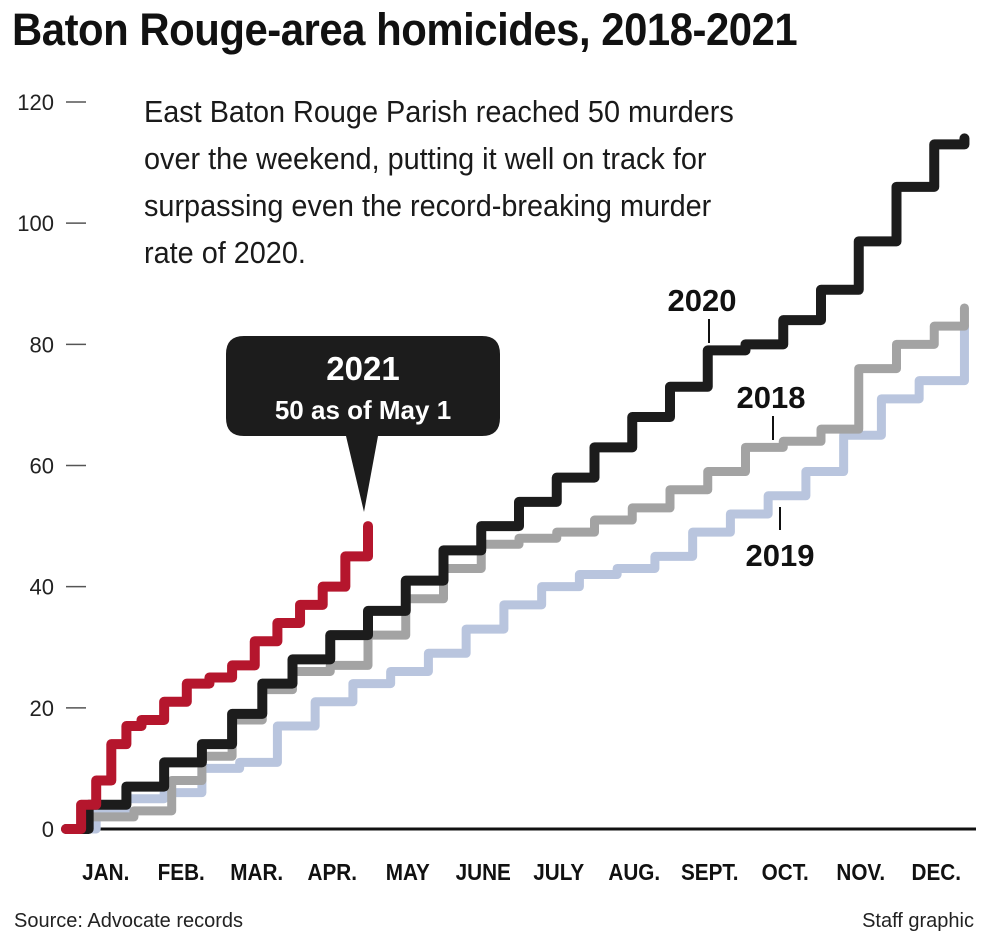 This screenshot has width=990, height=948. I want to click on x-tick-label: FEB., so click(181, 872).